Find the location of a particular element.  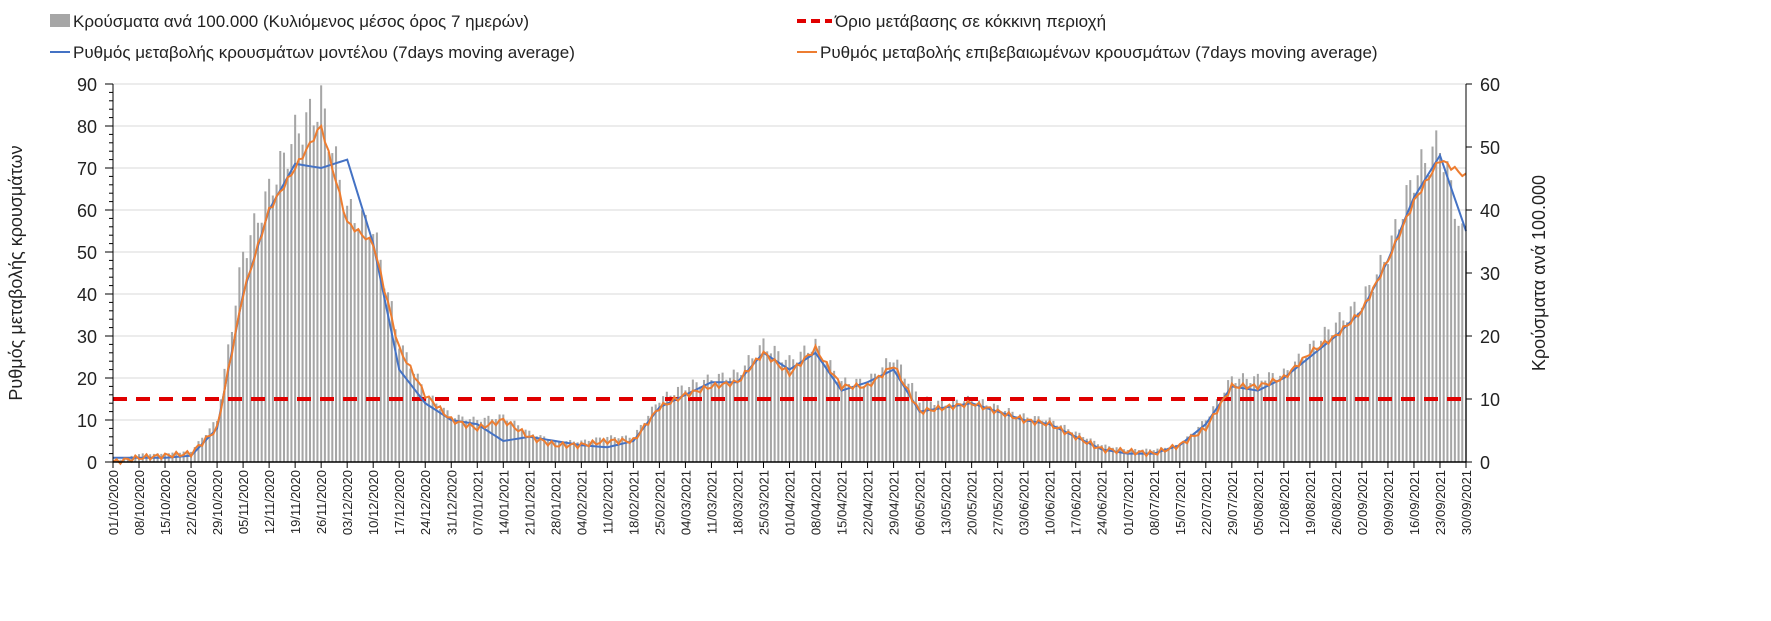

x-tick-label: 29/04/2021 is located at coordinates (894, 502).